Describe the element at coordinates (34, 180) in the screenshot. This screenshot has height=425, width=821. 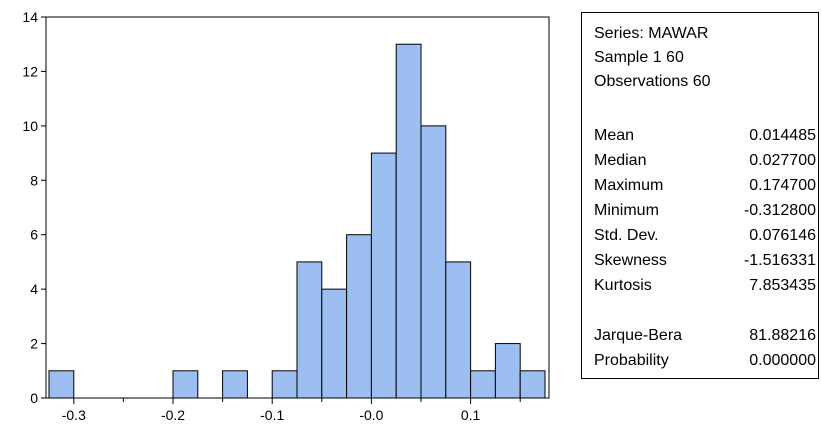
I see `y-tick-label-4: 8` at that location.